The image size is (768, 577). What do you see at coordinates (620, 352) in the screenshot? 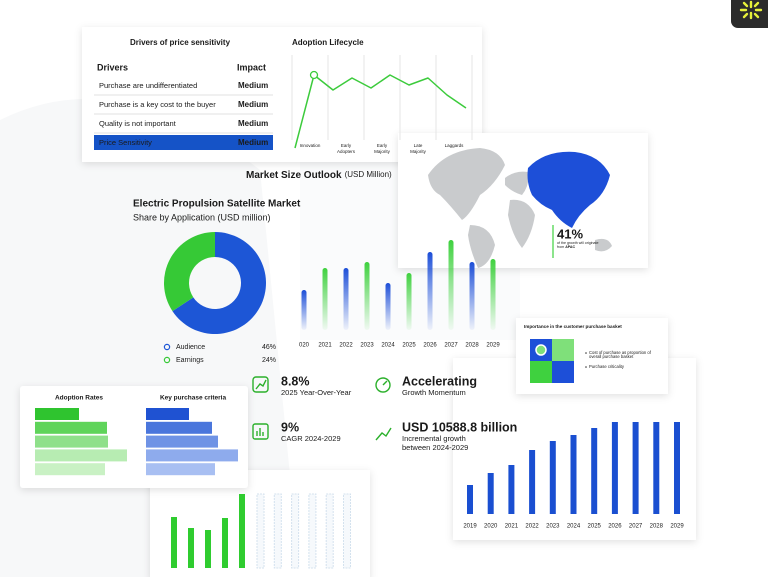
I see `basket-bullet: Cost of purchase as proportion of` at bounding box center [620, 352].